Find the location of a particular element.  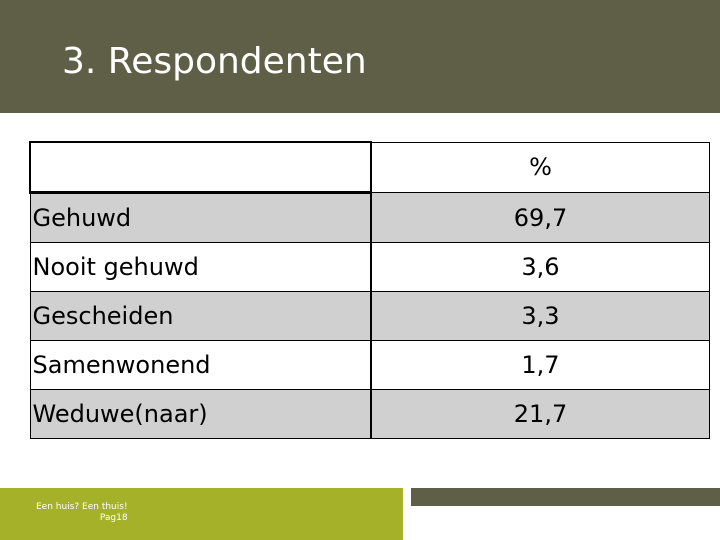

row-label: Weduwe(naar) is located at coordinates (200, 414).